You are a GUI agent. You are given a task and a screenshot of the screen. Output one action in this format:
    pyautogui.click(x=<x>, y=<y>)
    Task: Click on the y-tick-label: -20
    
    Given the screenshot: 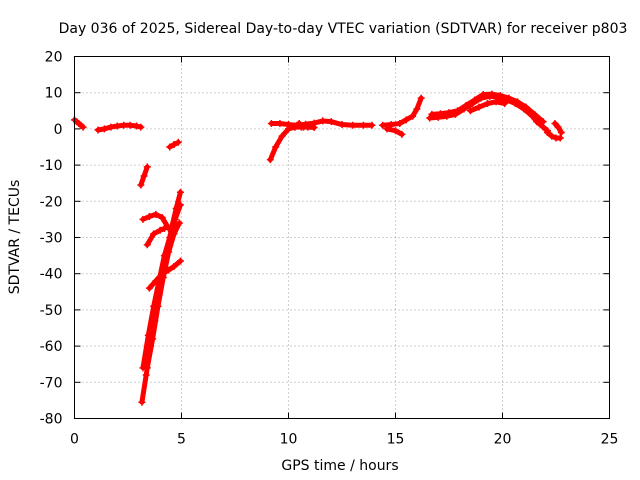 What is the action you would take?
    pyautogui.click(x=51, y=202)
    